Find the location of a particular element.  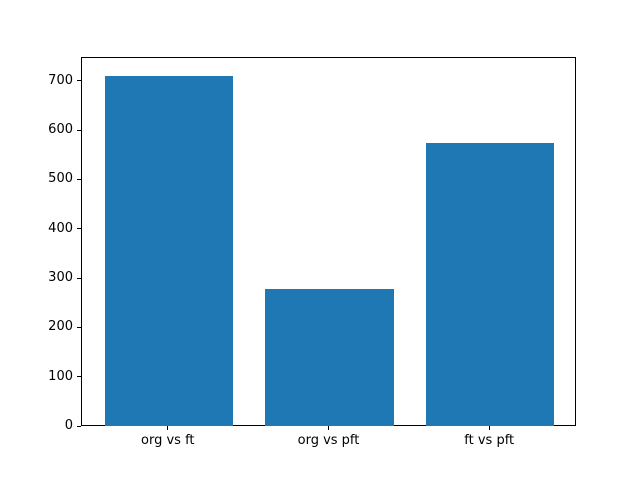

bar-org-vs-pft is located at coordinates (329, 357).